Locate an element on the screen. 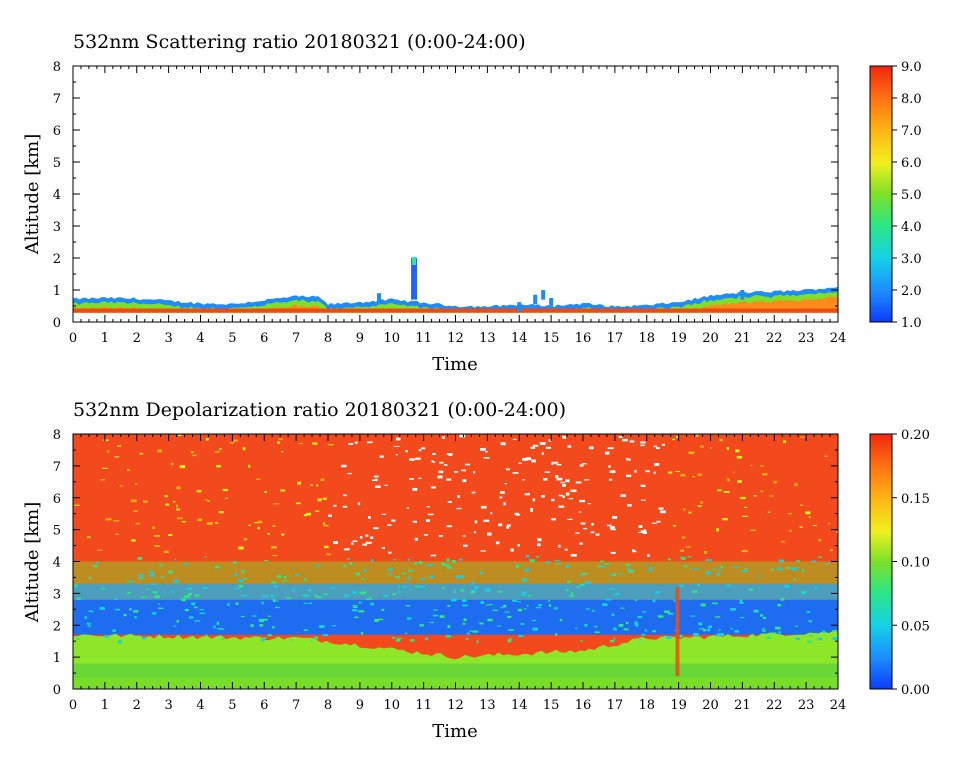 This screenshot has height=770, width=960. y-tick-label: 5 is located at coordinates (57, 163).